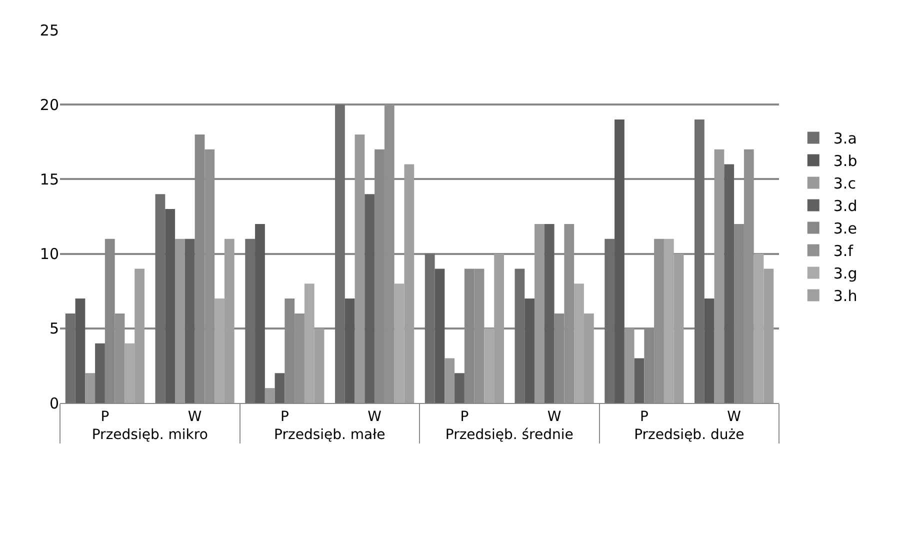 Image resolution: width=899 pixels, height=533 pixels. What do you see at coordinates (330, 434) in the screenshot?
I see `text: Przedsięb. małe` at bounding box center [330, 434].